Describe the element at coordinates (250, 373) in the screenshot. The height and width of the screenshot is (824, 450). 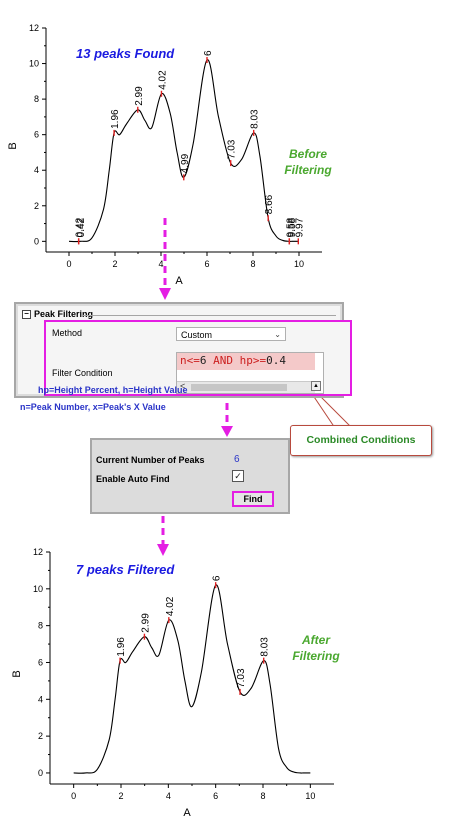
I see `filter-condition-input: n<=6 AND hp>=0.4 < ▲` at that location.